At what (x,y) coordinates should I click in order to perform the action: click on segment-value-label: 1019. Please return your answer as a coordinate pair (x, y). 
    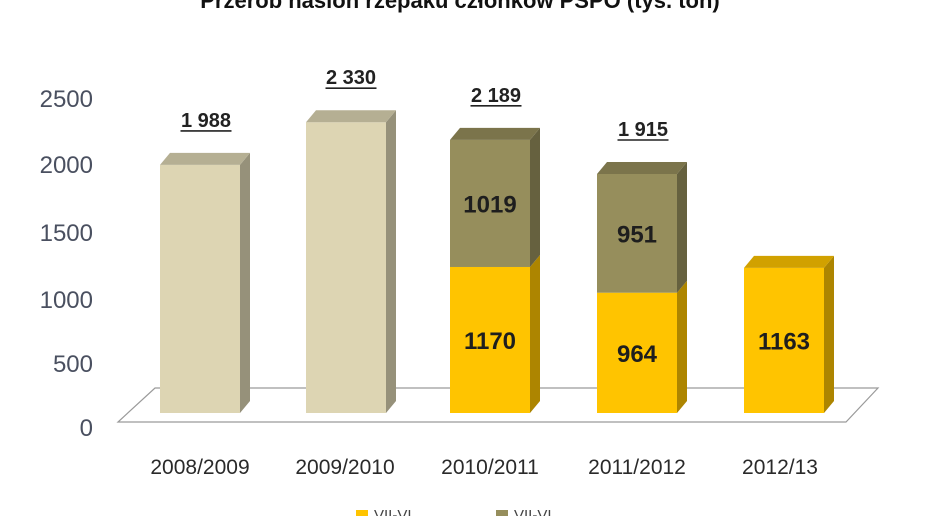
    Looking at the image, I should click on (489, 204).